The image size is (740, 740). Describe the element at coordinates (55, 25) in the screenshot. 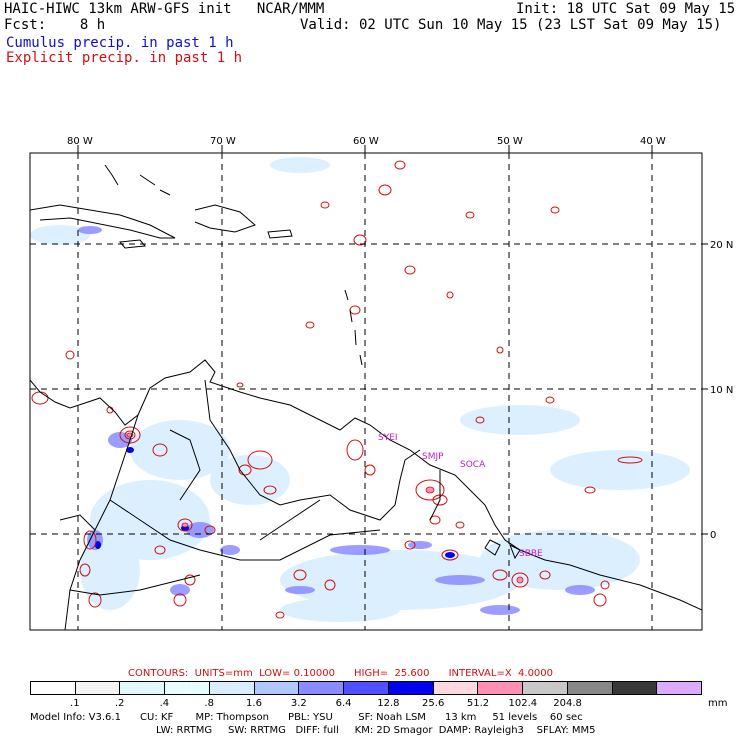

I see `forecast-hour: Fcst: 8 h` at that location.